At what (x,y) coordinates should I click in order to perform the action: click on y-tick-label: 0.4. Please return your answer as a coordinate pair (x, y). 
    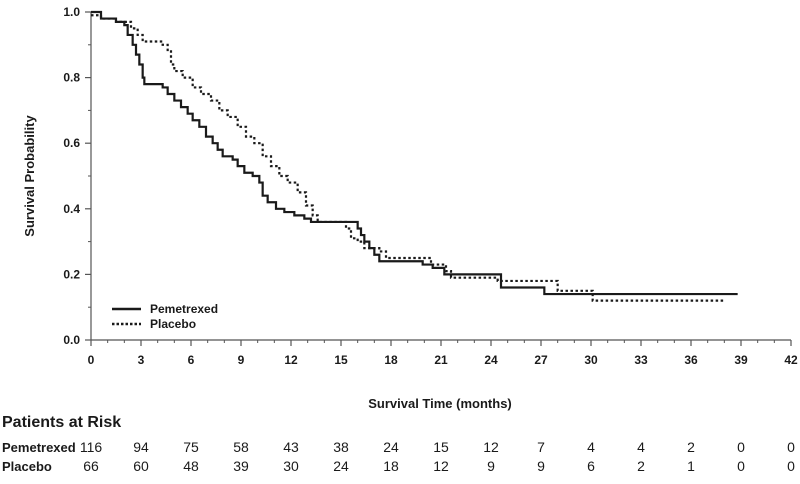
    Looking at the image, I should click on (71, 209).